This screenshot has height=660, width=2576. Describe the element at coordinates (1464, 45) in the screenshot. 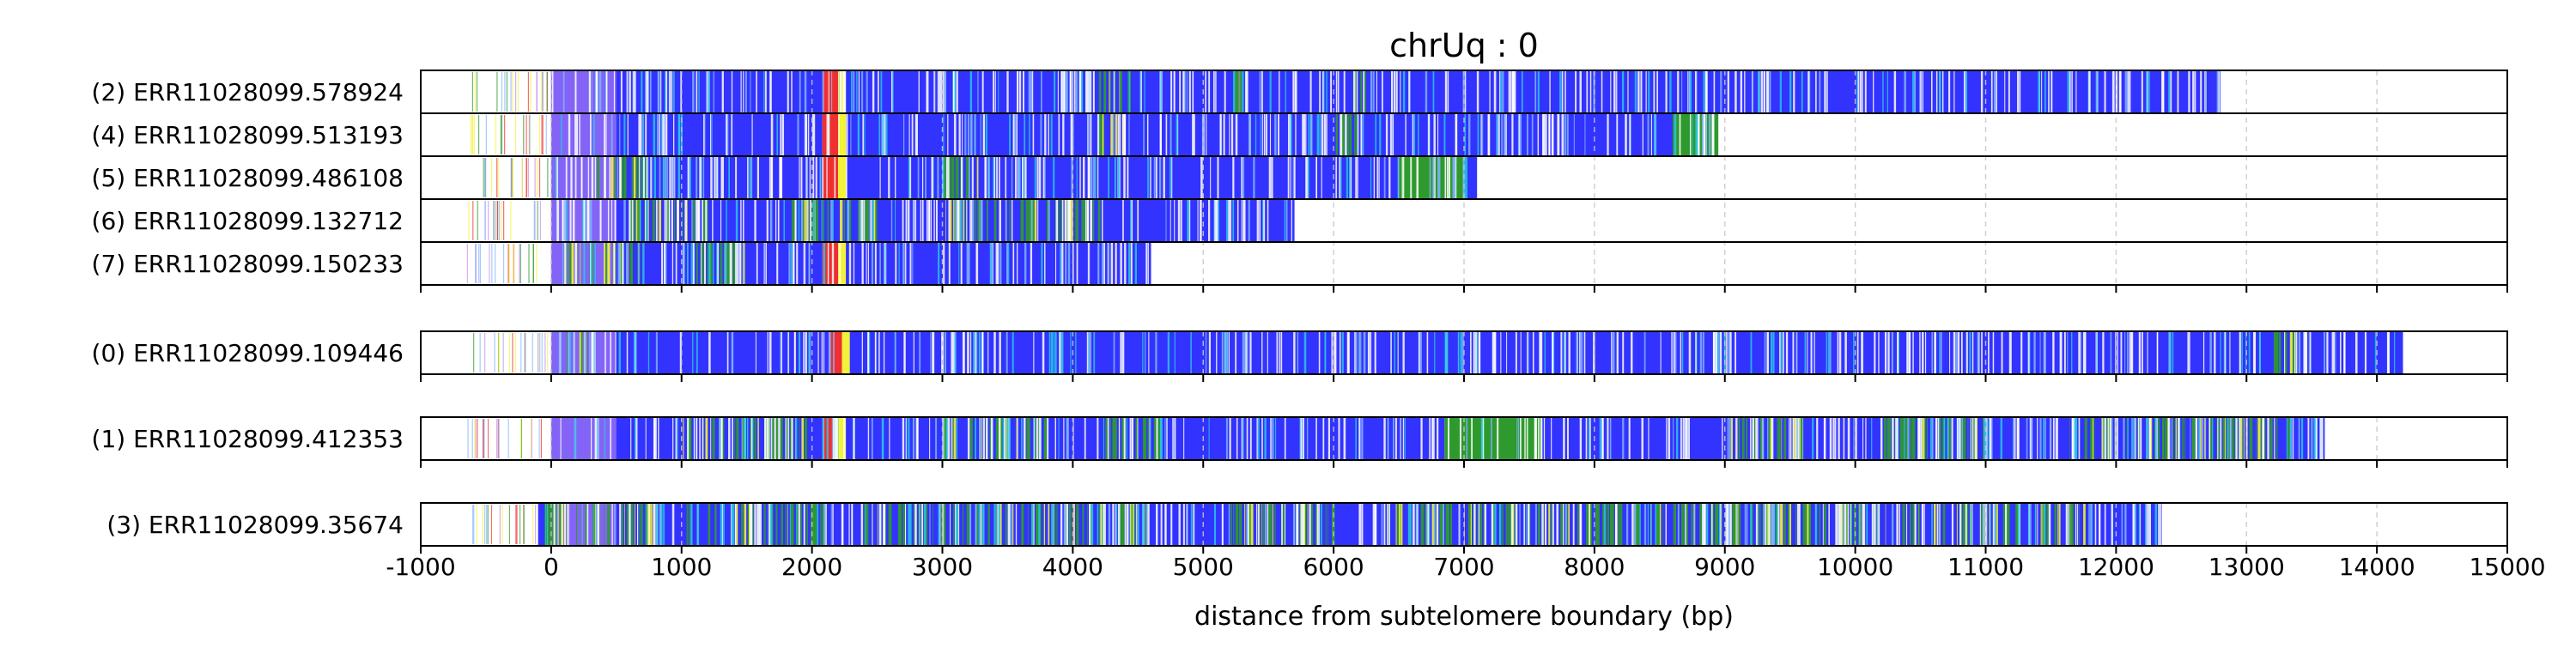

I see `chart-title: chrUq : 0` at that location.